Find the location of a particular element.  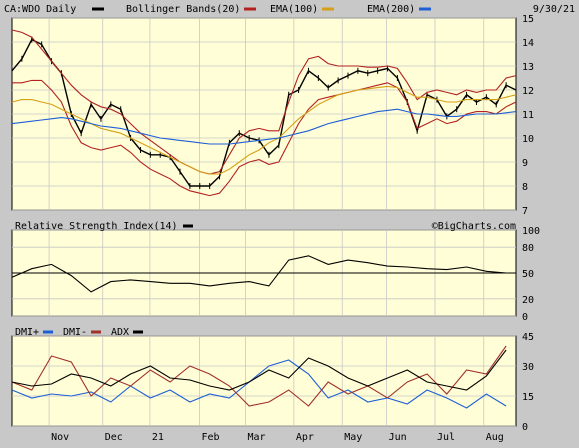

x-tick-label: Apr is located at coordinates (305, 437).